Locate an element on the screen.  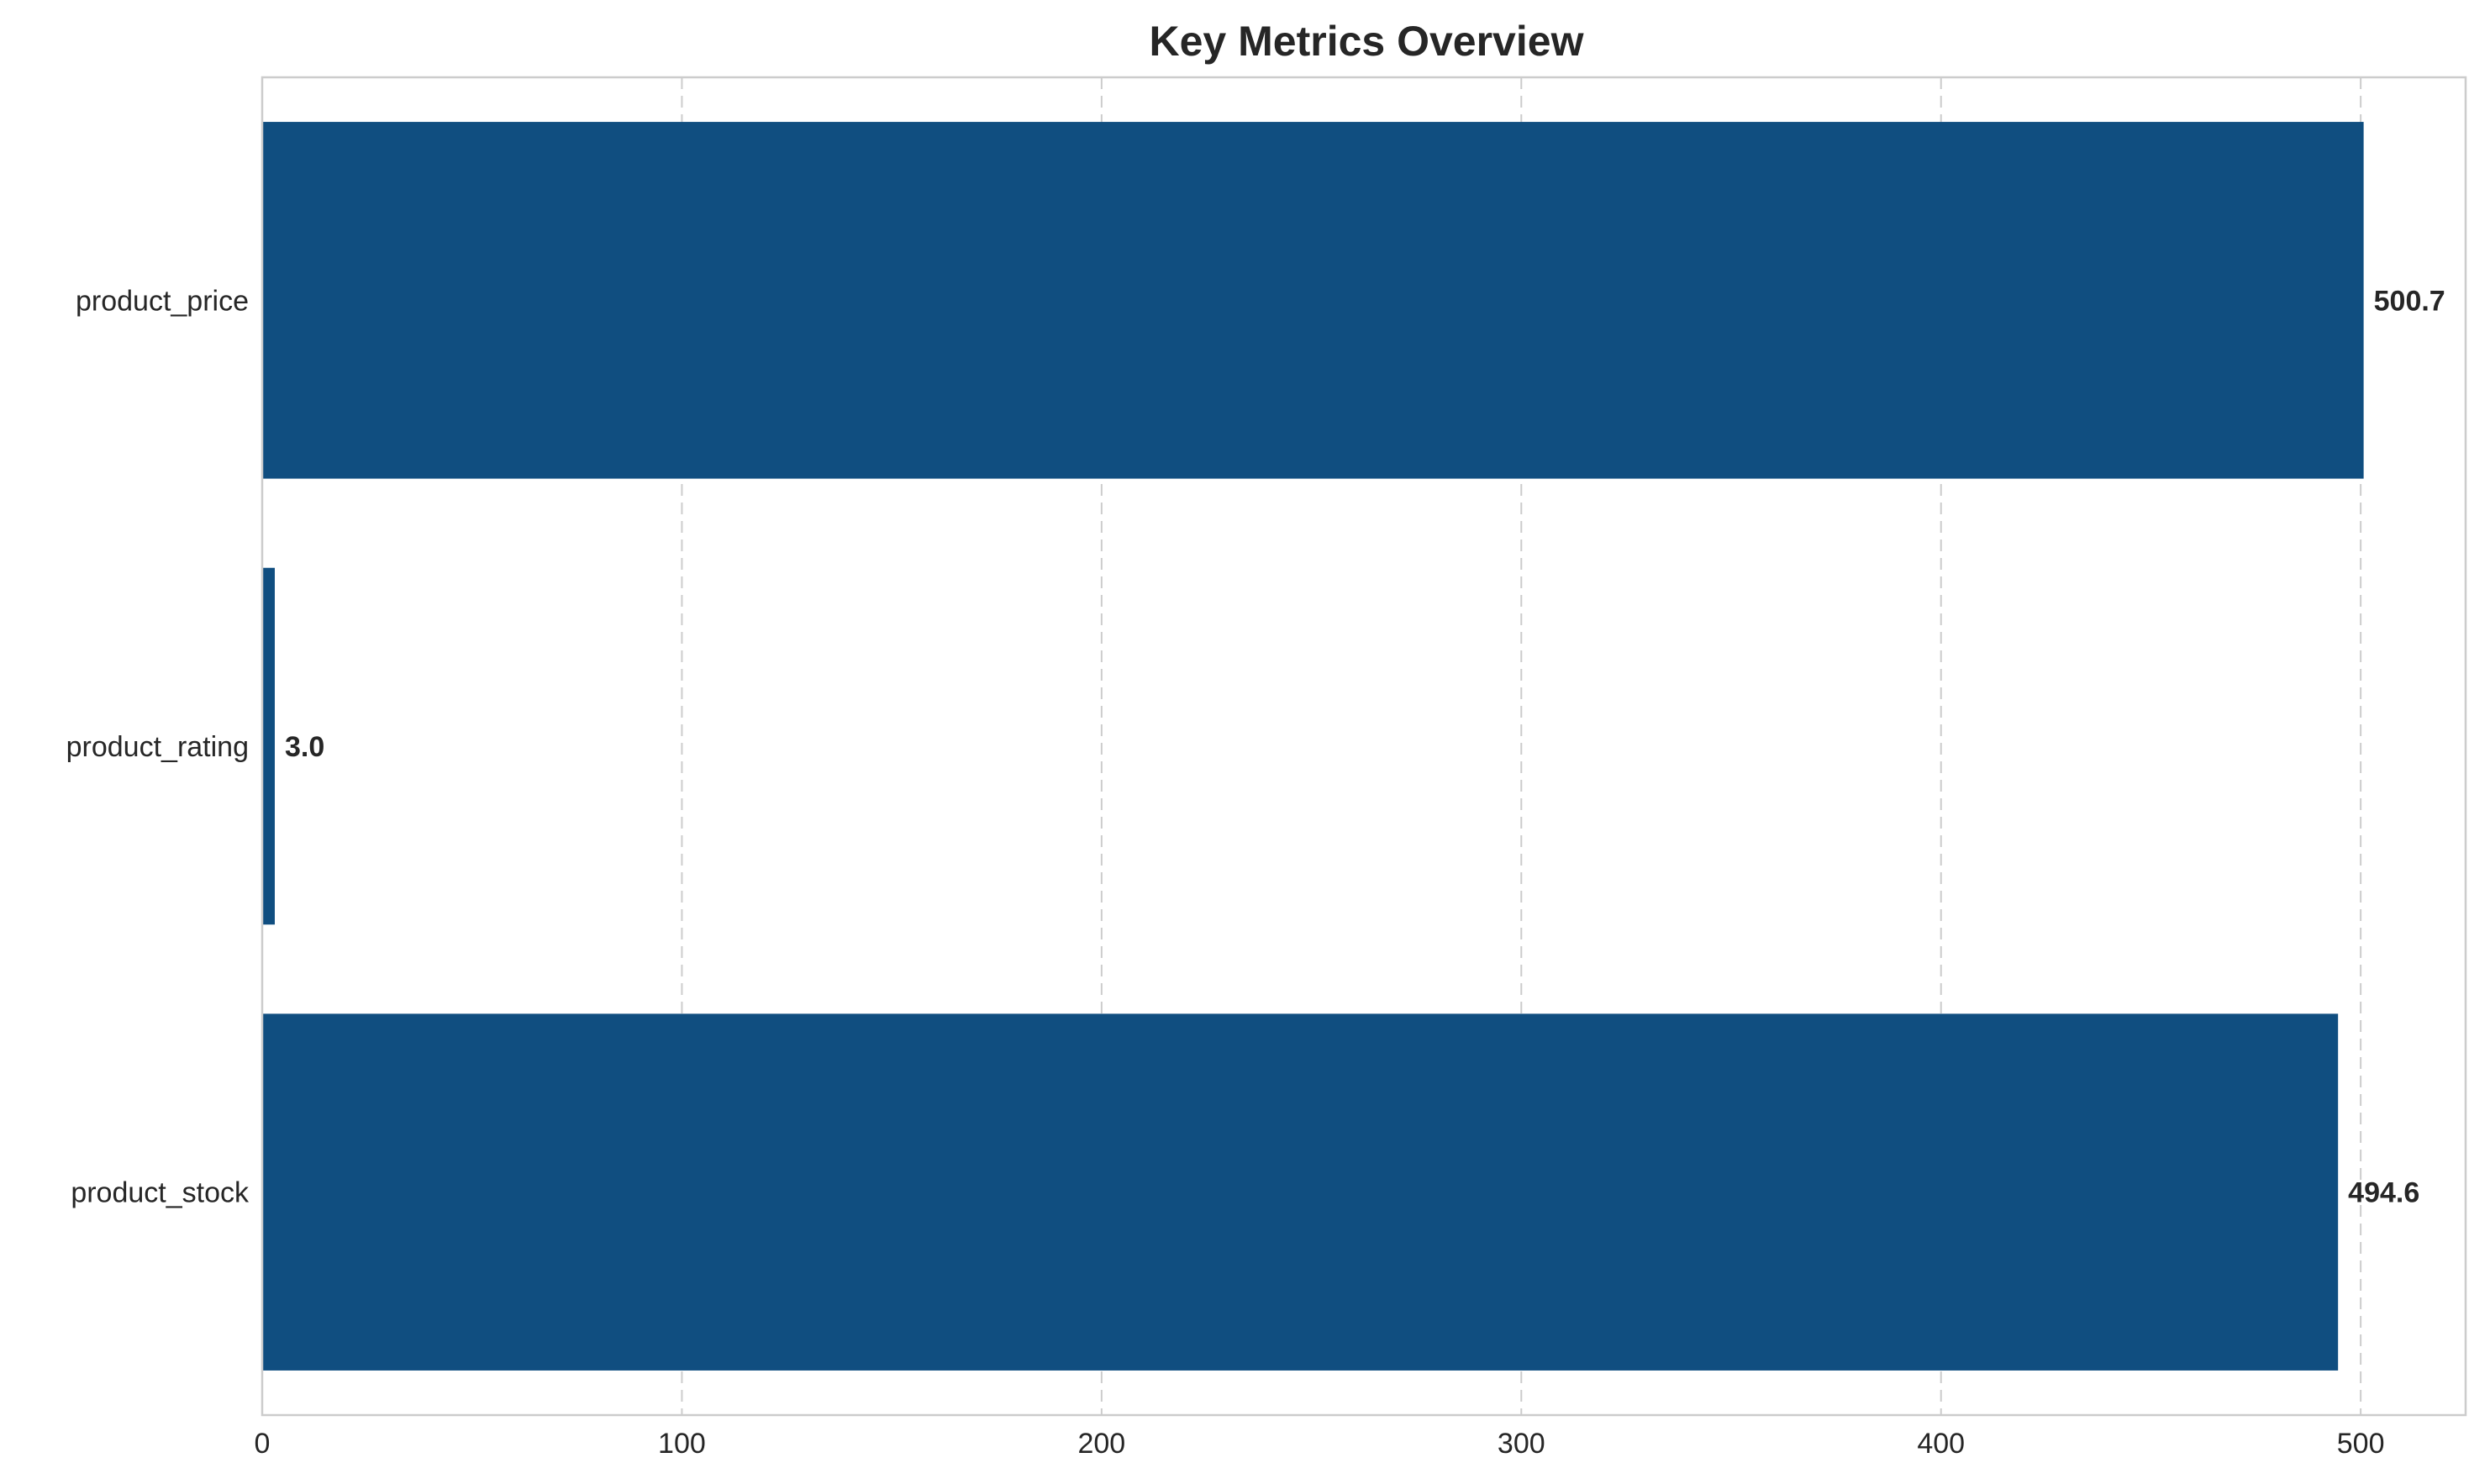
data-label-product_price: 500.7 is located at coordinates (2410, 301).